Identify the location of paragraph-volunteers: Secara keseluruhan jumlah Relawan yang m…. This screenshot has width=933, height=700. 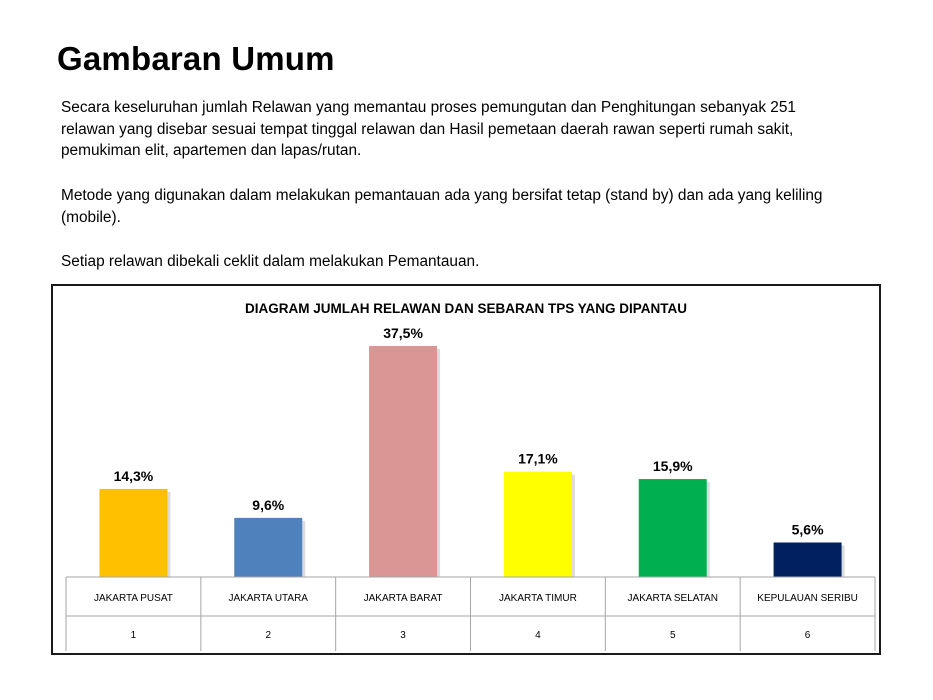
(428, 129).